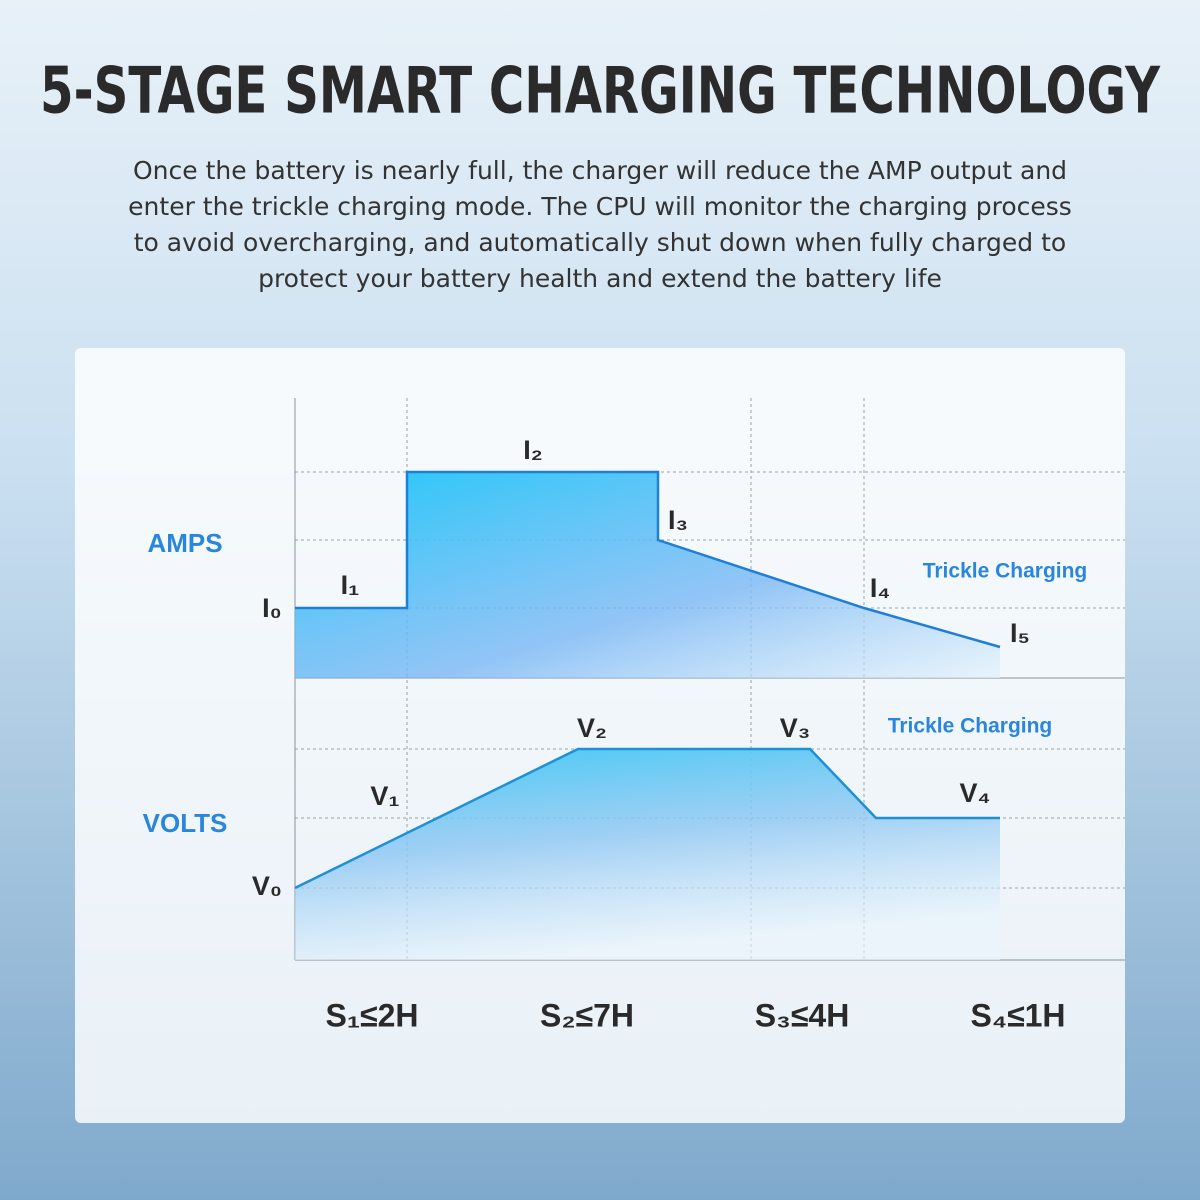  Describe the element at coordinates (371, 1015) in the screenshot. I see `stage-label: S₁≤2H` at that location.